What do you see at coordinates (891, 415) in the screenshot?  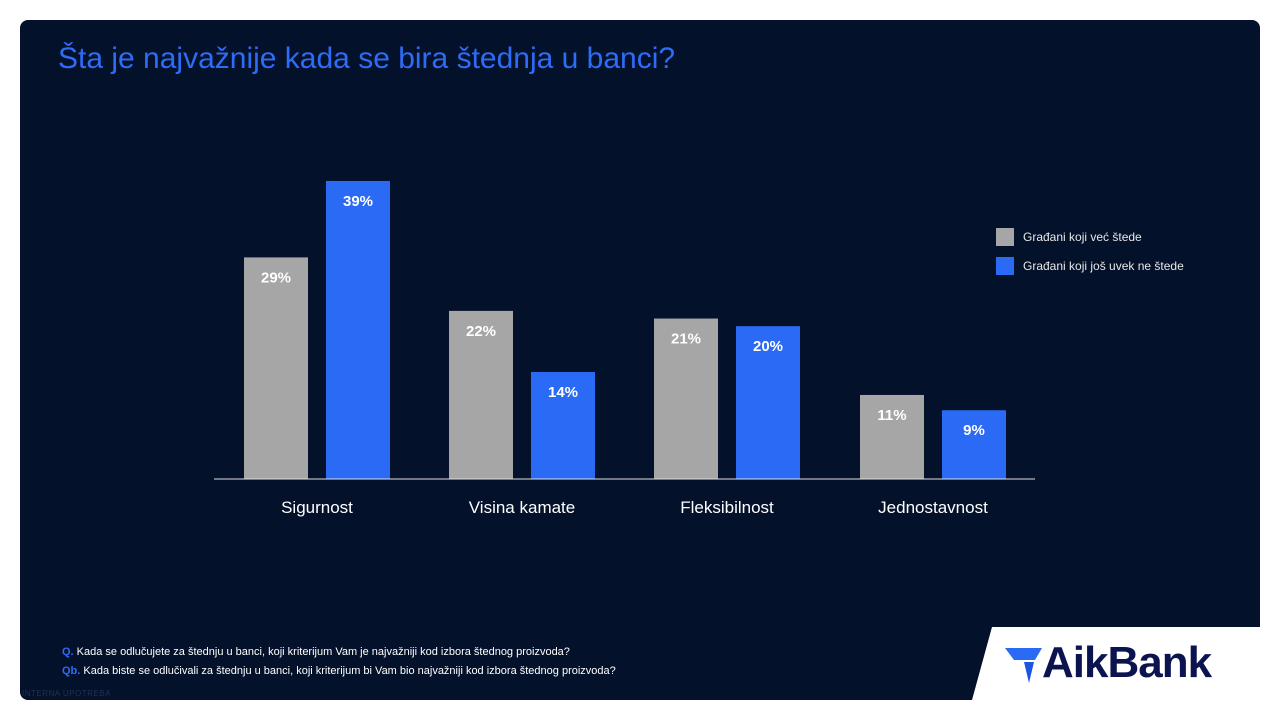 I see `data-label: 11%` at bounding box center [891, 415].